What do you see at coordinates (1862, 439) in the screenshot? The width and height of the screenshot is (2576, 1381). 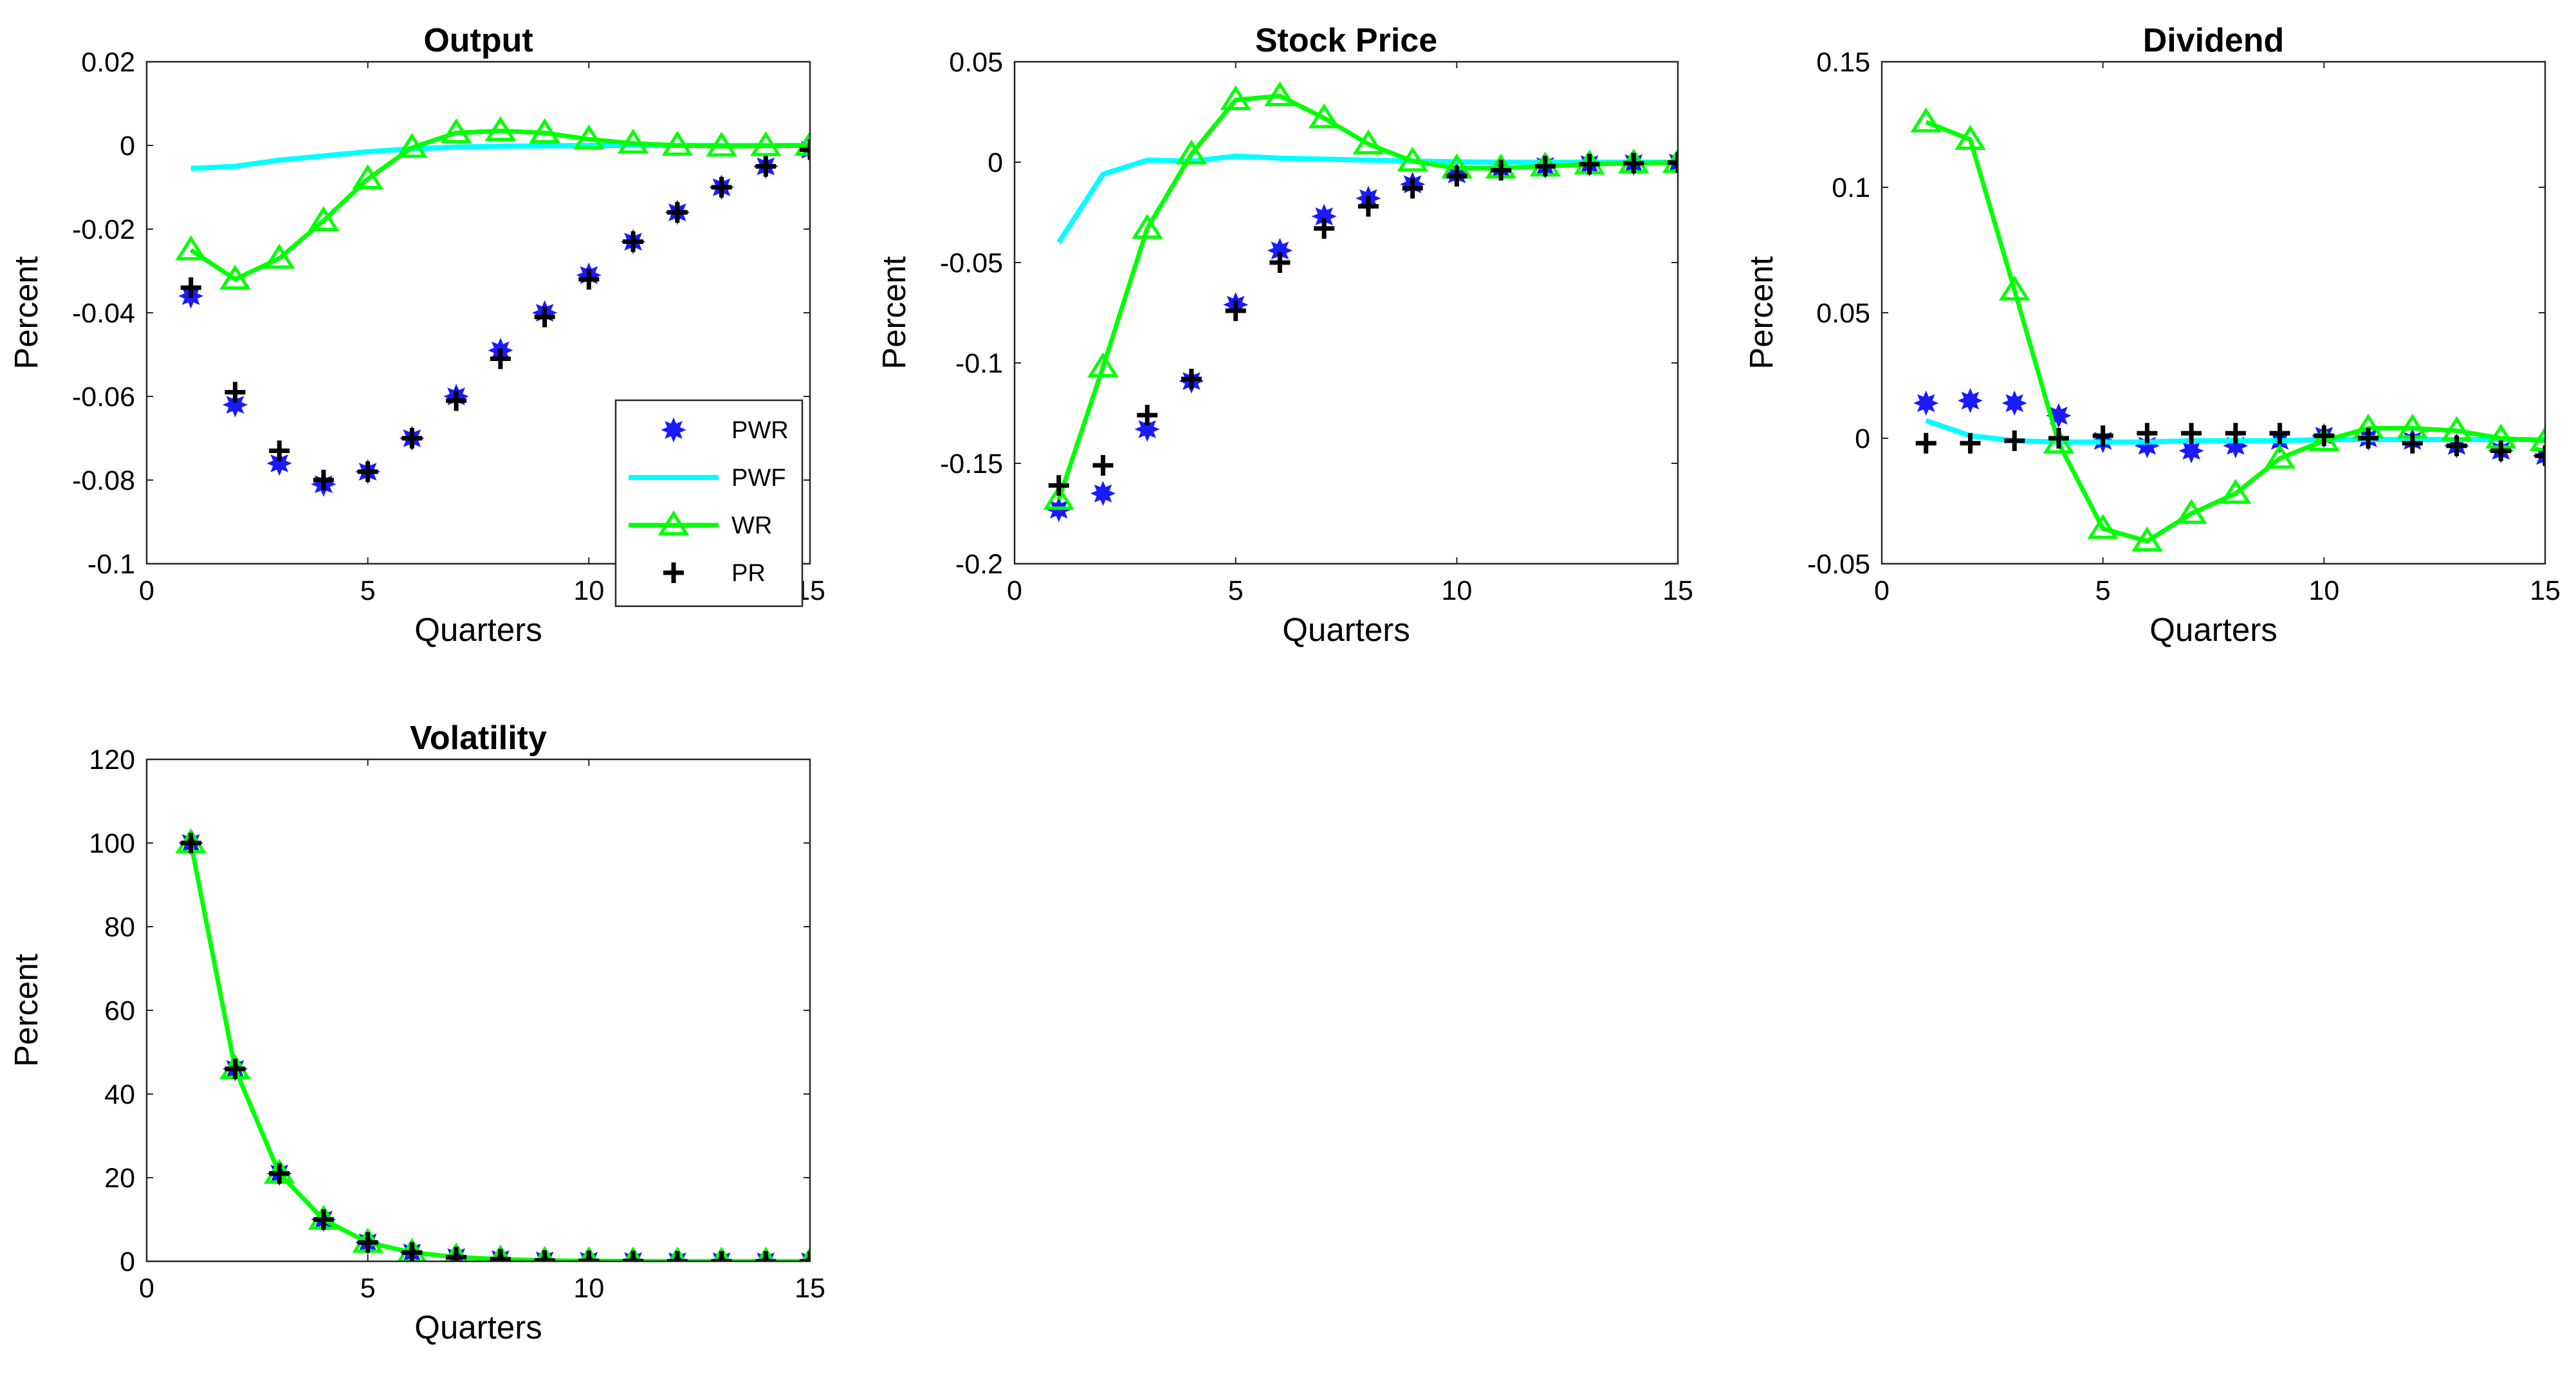 I see `dividend-y-tick-label: 0` at bounding box center [1862, 439].